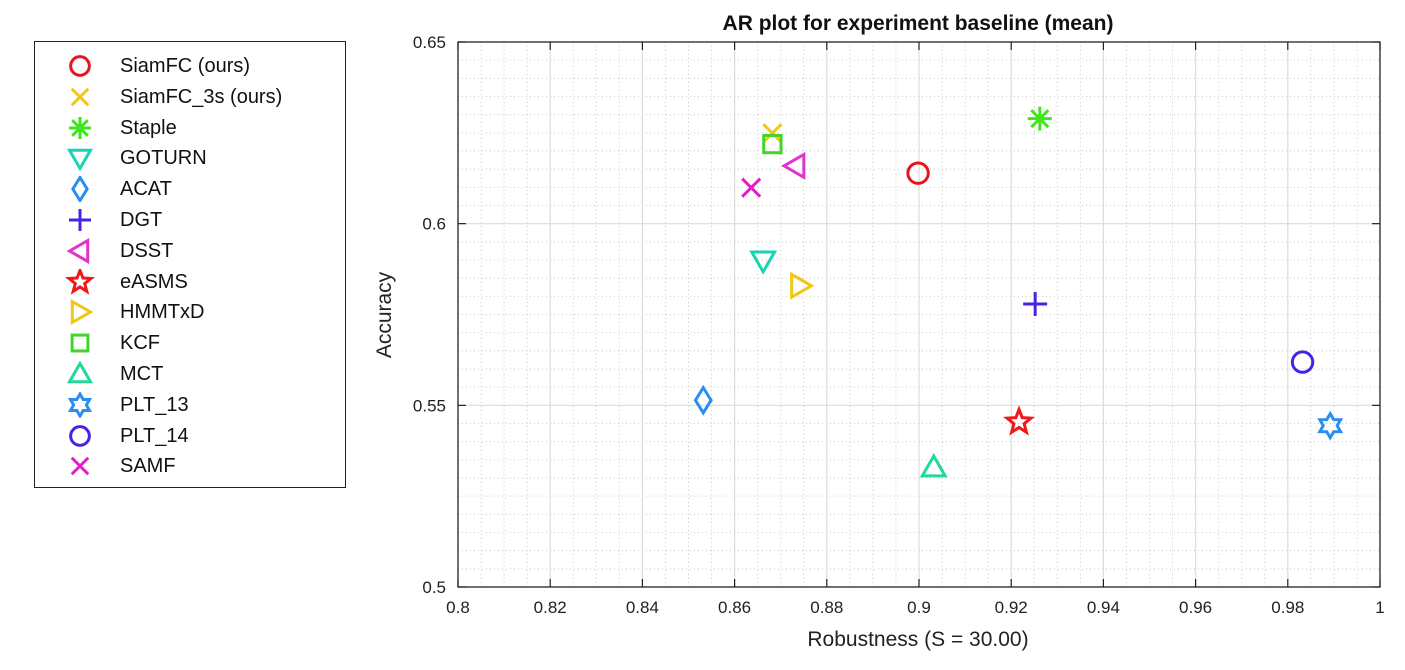 The width and height of the screenshot is (1405, 670). Describe the element at coordinates (190, 436) in the screenshot. I see `legend-item: PLT_14` at that location.